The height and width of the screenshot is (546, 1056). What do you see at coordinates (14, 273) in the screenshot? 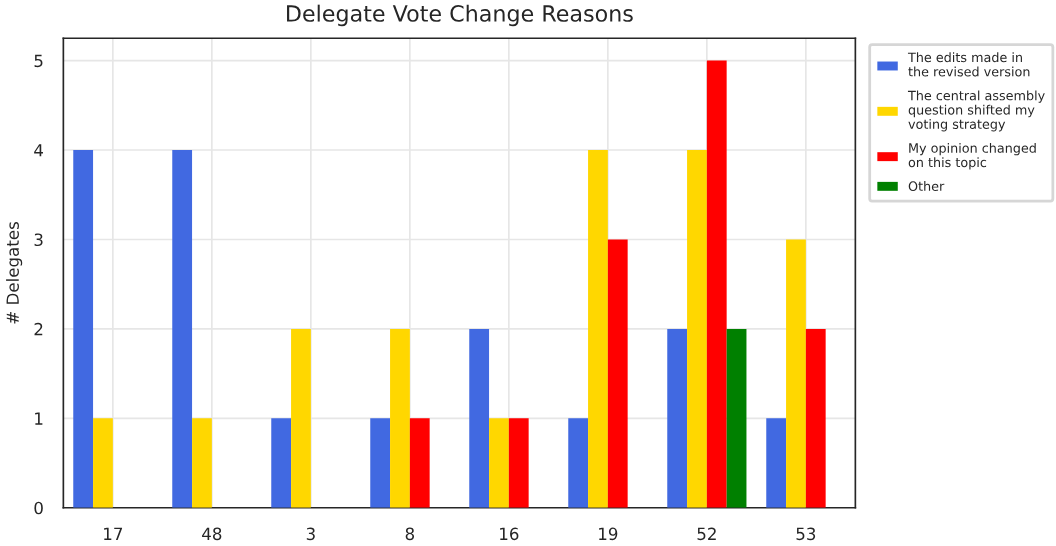
I see `y-axis-title: # Delegates` at bounding box center [14, 273].